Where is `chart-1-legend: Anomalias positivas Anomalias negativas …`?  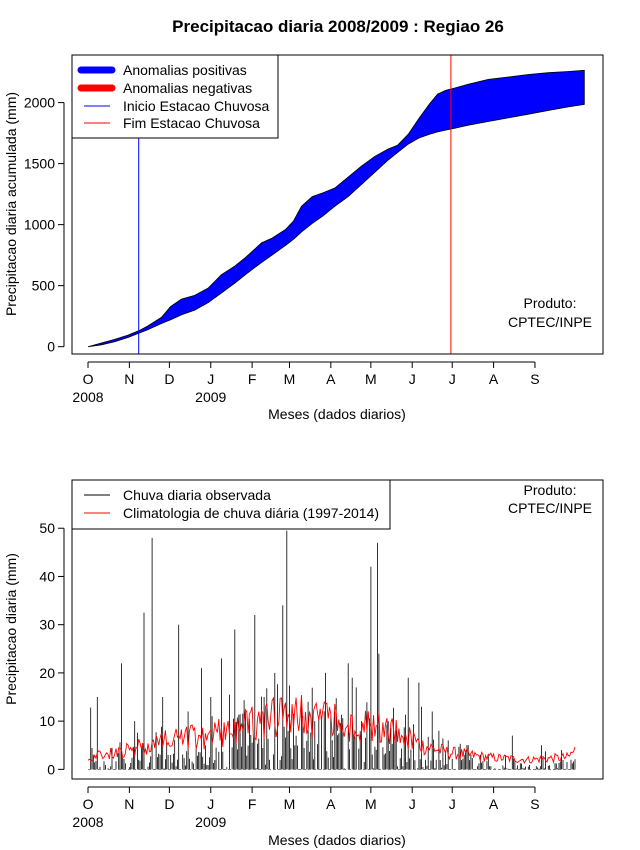 chart-1-legend: Anomalias positivas Anomalias negativas … is located at coordinates (175, 96).